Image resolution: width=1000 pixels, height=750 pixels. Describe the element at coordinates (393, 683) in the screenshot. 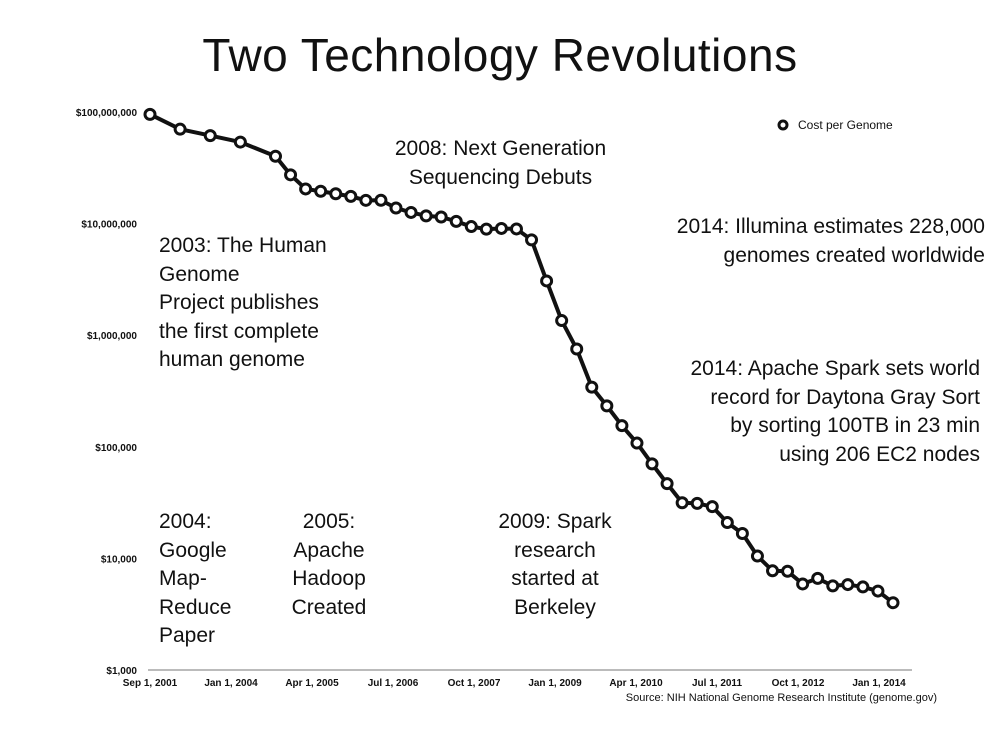

I see `x-tick-label: Jul 1, 2006` at that location.